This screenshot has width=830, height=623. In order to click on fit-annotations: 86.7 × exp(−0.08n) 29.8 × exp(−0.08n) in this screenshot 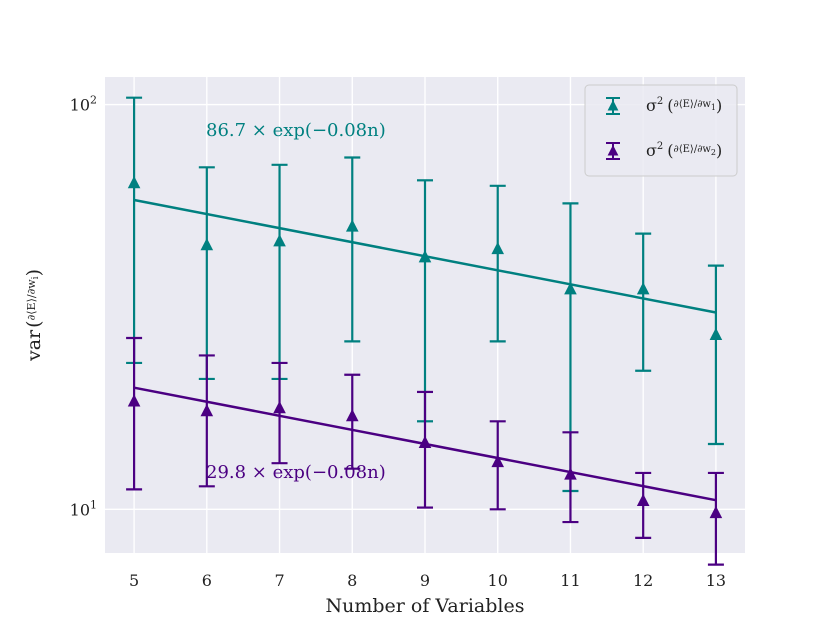, I will do `click(296, 301)`.